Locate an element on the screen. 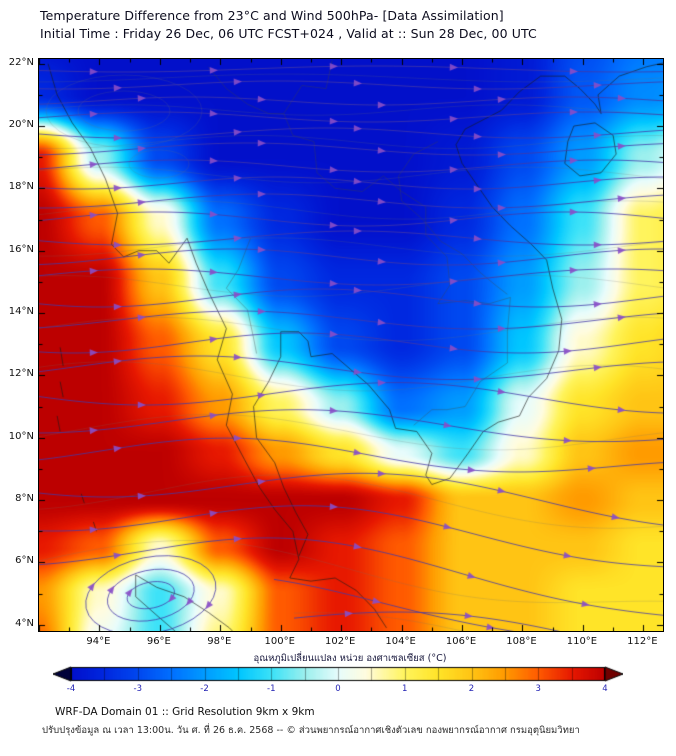 This screenshot has height=756, width=676. lat-axis-label: 18°N is located at coordinates (21, 187).